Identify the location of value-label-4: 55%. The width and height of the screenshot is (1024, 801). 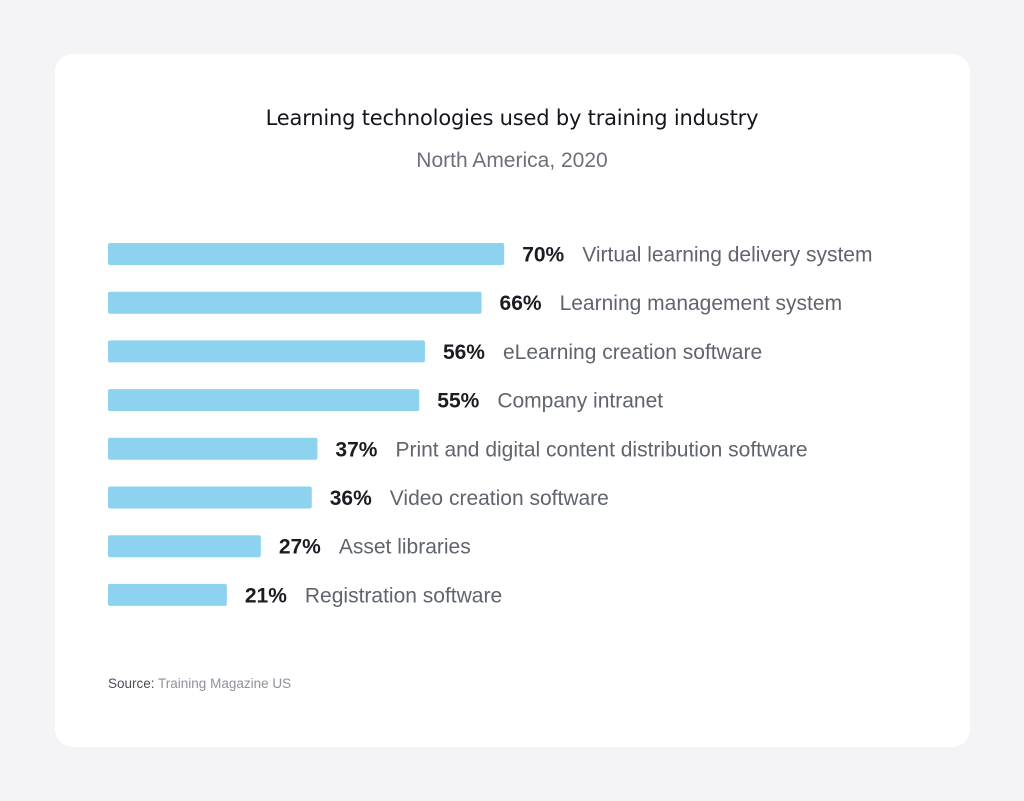
(458, 401).